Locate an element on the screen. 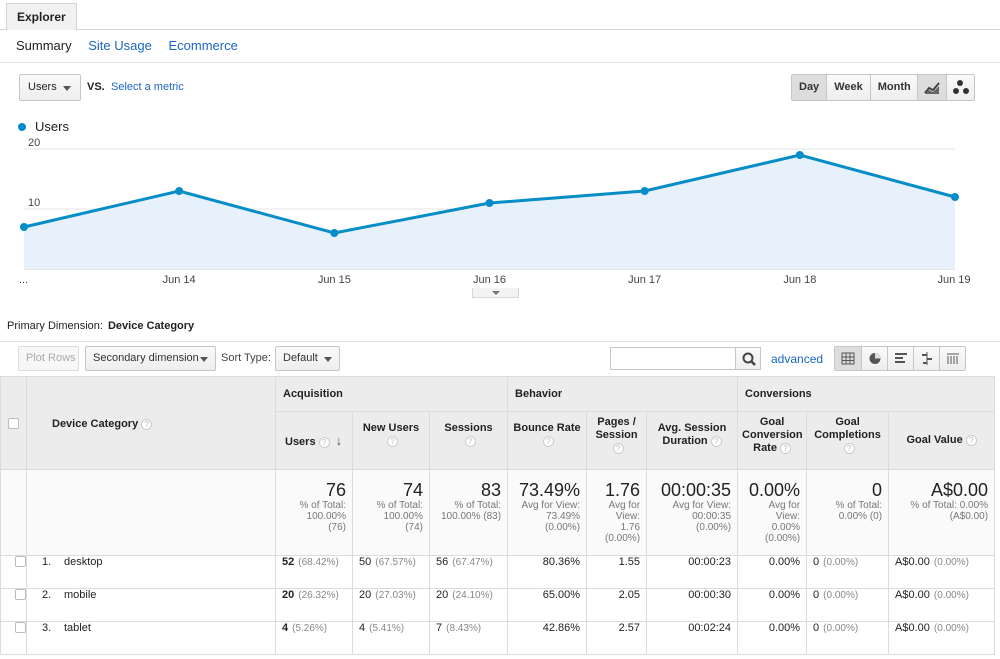 Image resolution: width=1000 pixels, height=659 pixels. column-header-new-users: New Users? is located at coordinates (391, 440).